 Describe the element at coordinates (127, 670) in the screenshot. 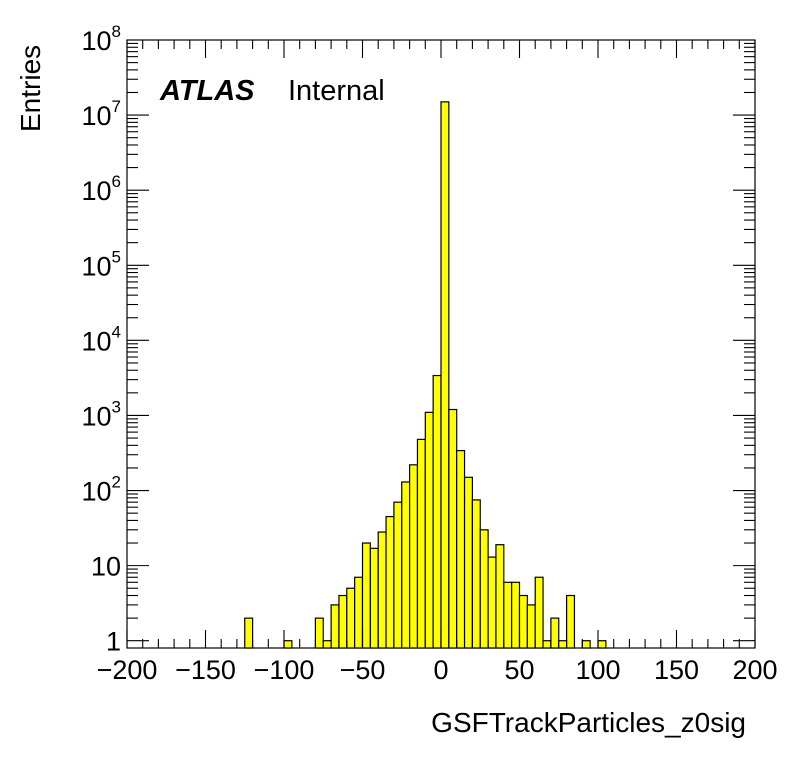

I see `x-tick-label: −200` at that location.